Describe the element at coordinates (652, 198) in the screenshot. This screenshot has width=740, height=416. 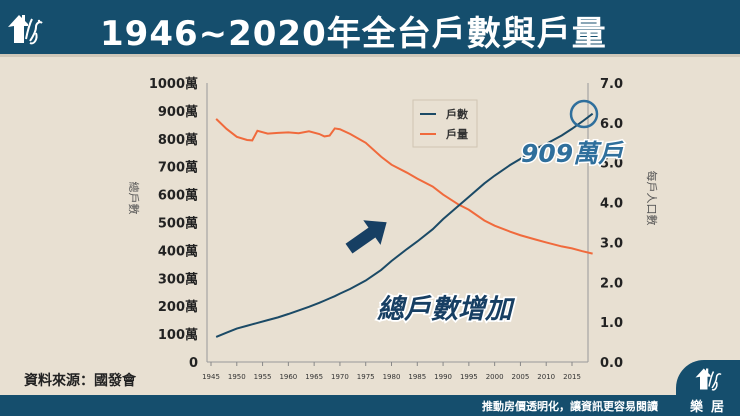
I see `right-axis-label: 每戶人口數` at that location.